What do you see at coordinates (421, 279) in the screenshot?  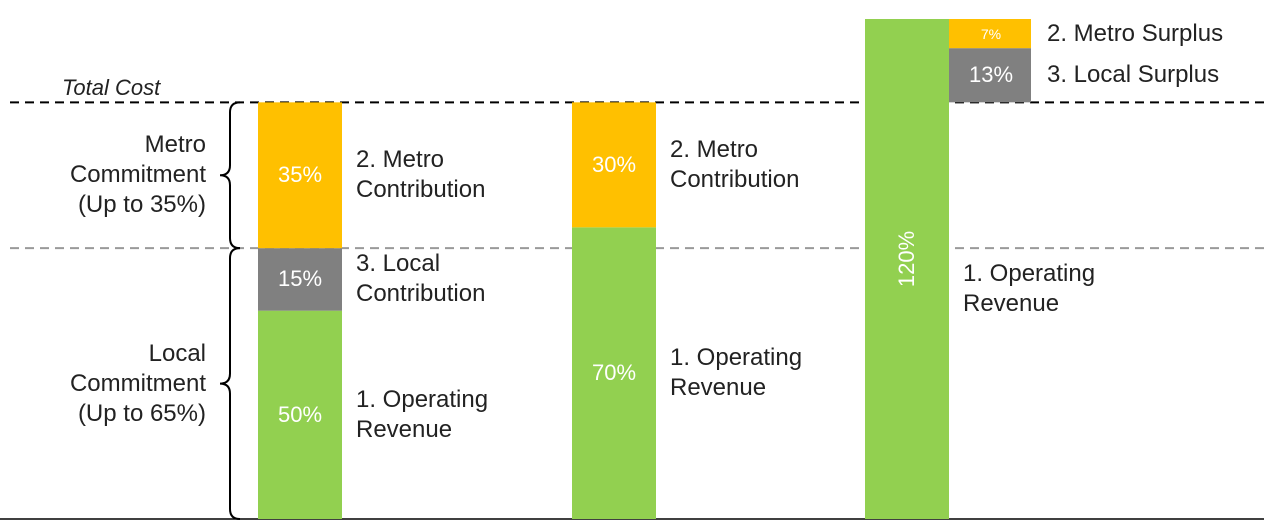 I see `segment-label: 3. Local Contribution` at bounding box center [421, 279].